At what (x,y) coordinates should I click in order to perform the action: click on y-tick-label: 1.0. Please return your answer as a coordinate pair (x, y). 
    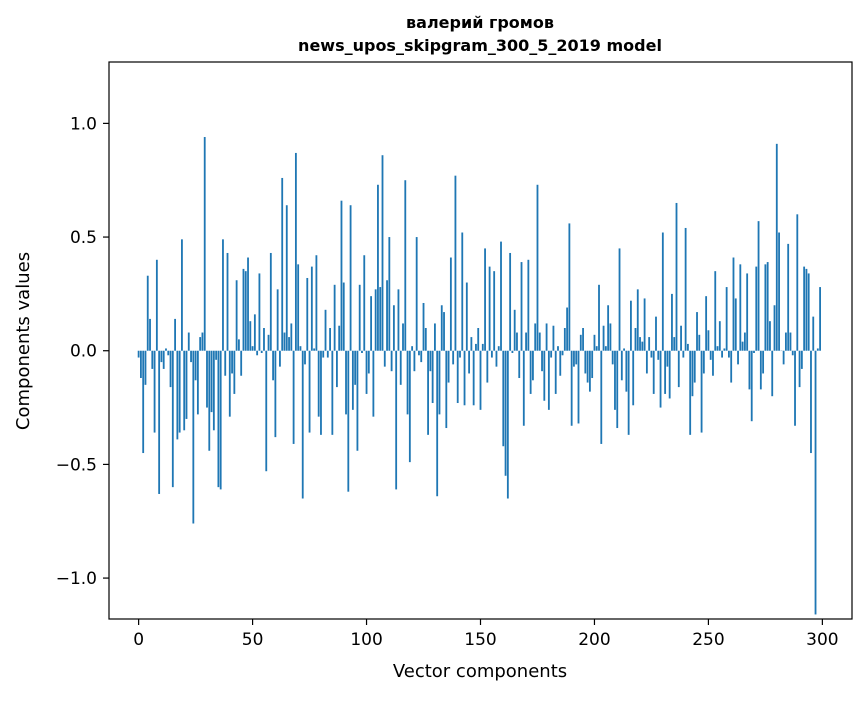
    Looking at the image, I should click on (83, 124).